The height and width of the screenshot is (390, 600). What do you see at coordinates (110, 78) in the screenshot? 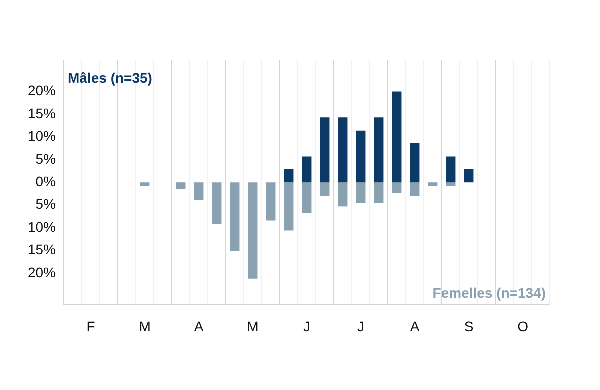
I see `text: Mâles (n=35)` at bounding box center [110, 78].